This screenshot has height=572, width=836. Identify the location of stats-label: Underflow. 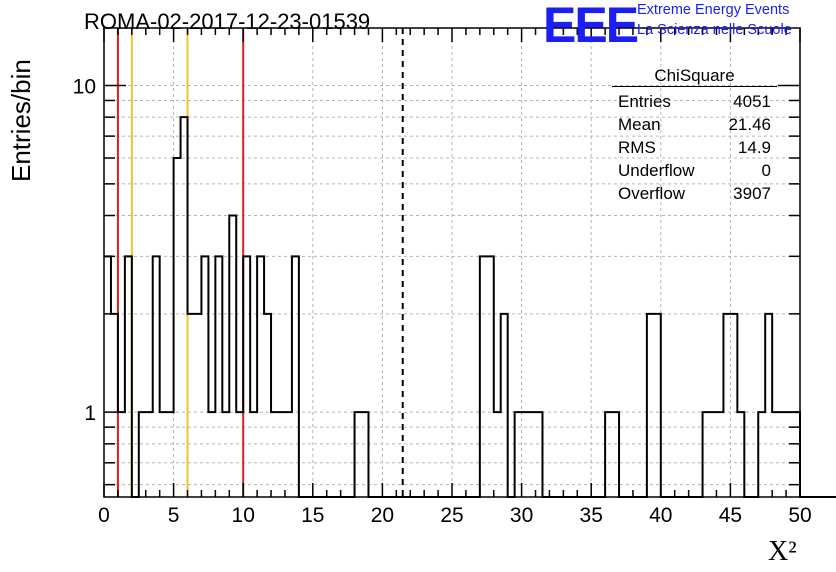
(656, 170).